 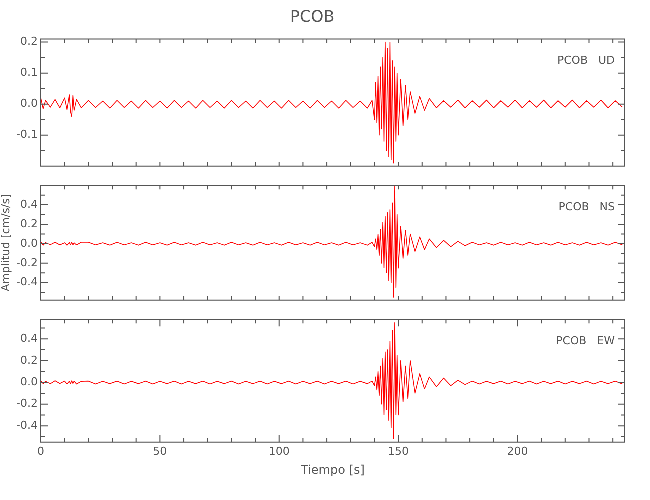 What do you see at coordinates (312, 16) in the screenshot?
I see `chart-title: PCOB` at bounding box center [312, 16].